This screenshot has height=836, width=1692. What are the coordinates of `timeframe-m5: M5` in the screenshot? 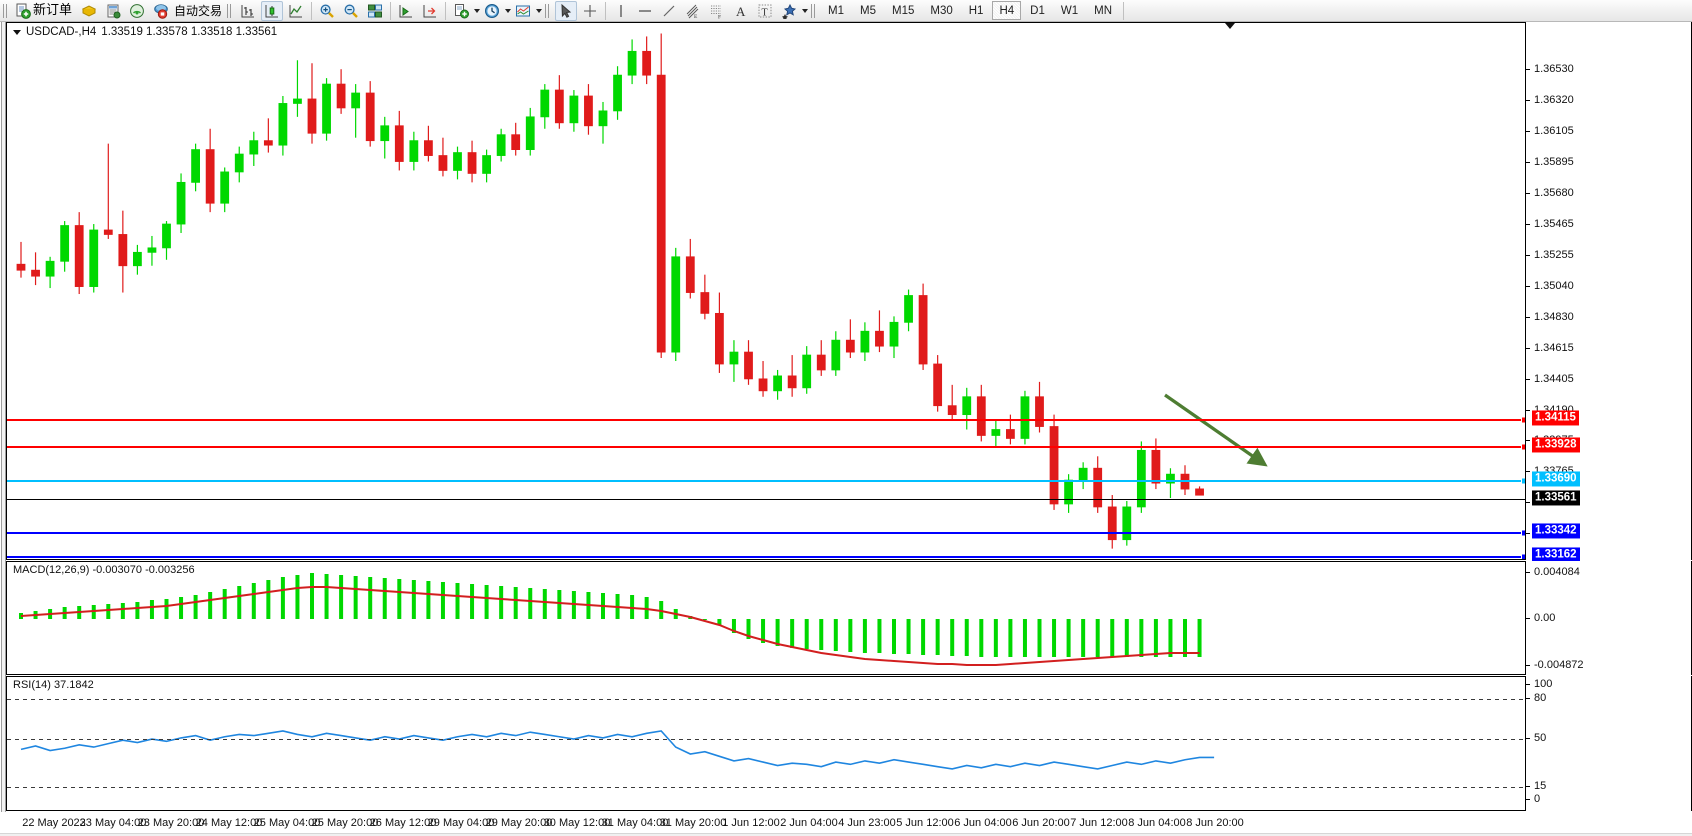 It's located at (868, 10).